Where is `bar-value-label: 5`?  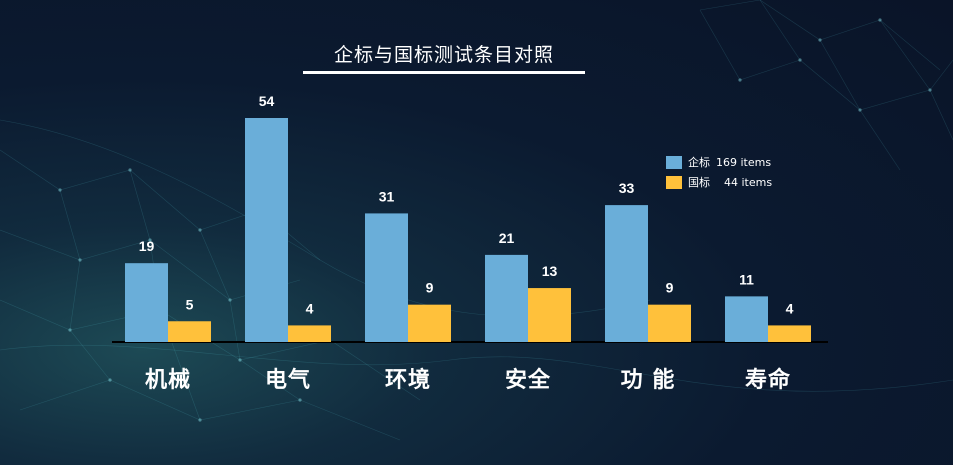 bar-value-label: 5 is located at coordinates (190, 304).